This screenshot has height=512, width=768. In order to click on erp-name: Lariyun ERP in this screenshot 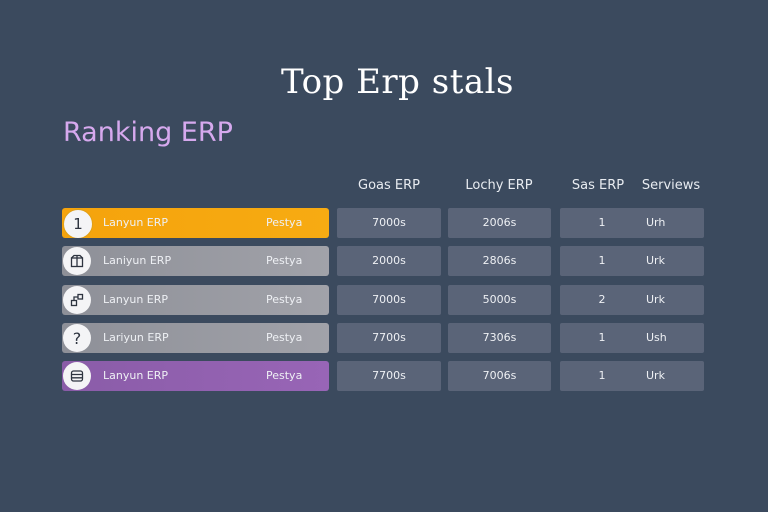, I will do `click(136, 337)`.